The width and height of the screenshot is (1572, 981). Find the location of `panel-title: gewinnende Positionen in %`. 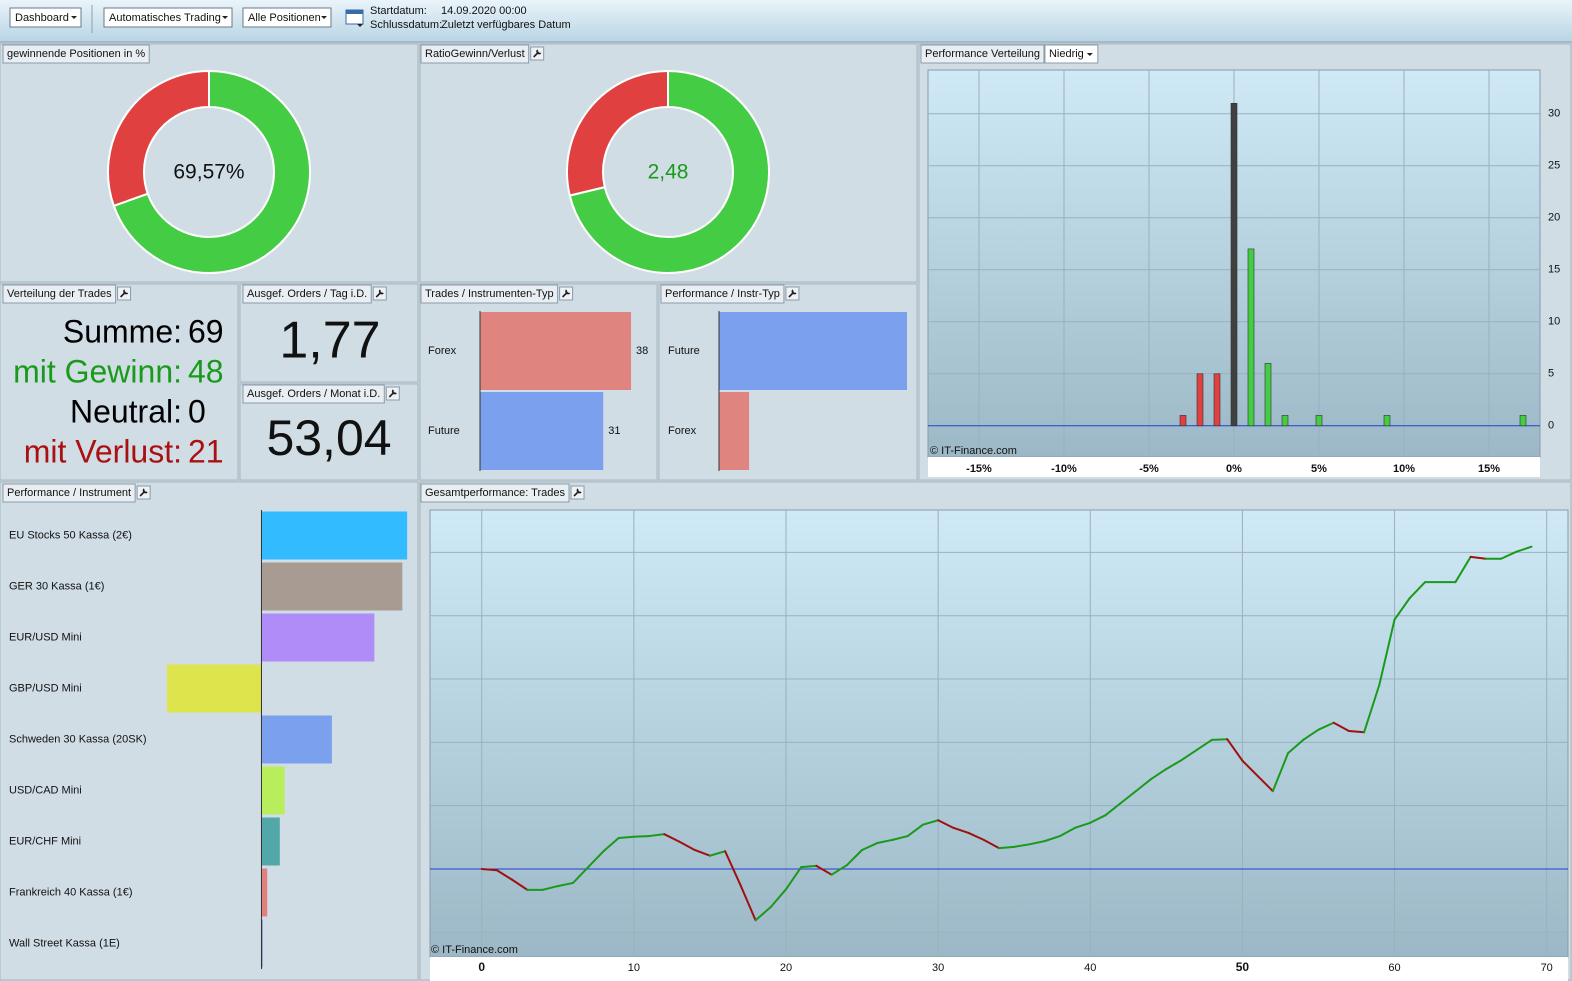

panel-title: gewinnende Positionen in % is located at coordinates (76, 54).